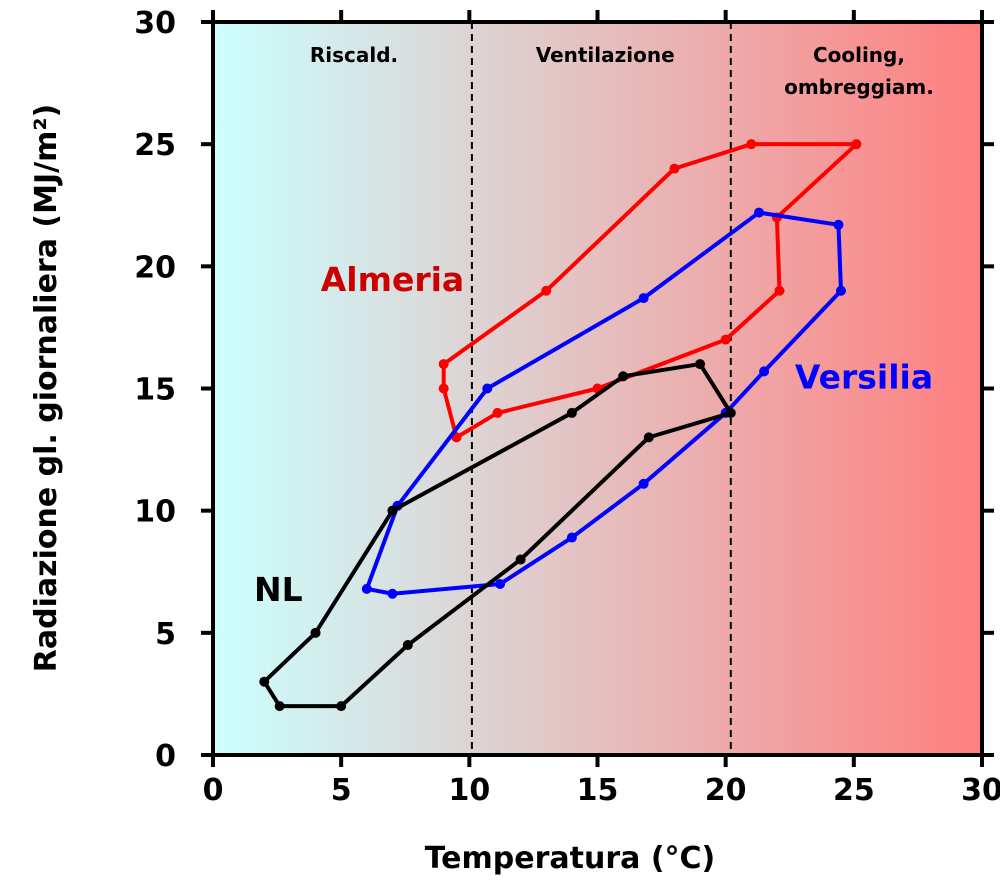 This screenshot has height=891, width=1000. What do you see at coordinates (726, 790) in the screenshot?
I see `x-tick-label: 20` at bounding box center [726, 790].